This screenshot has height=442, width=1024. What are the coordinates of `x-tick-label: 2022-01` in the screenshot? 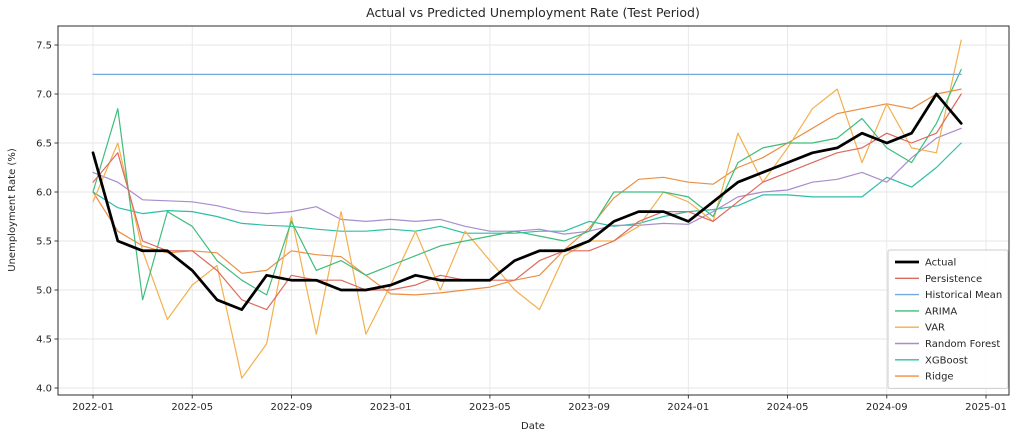 It's located at (93, 407).